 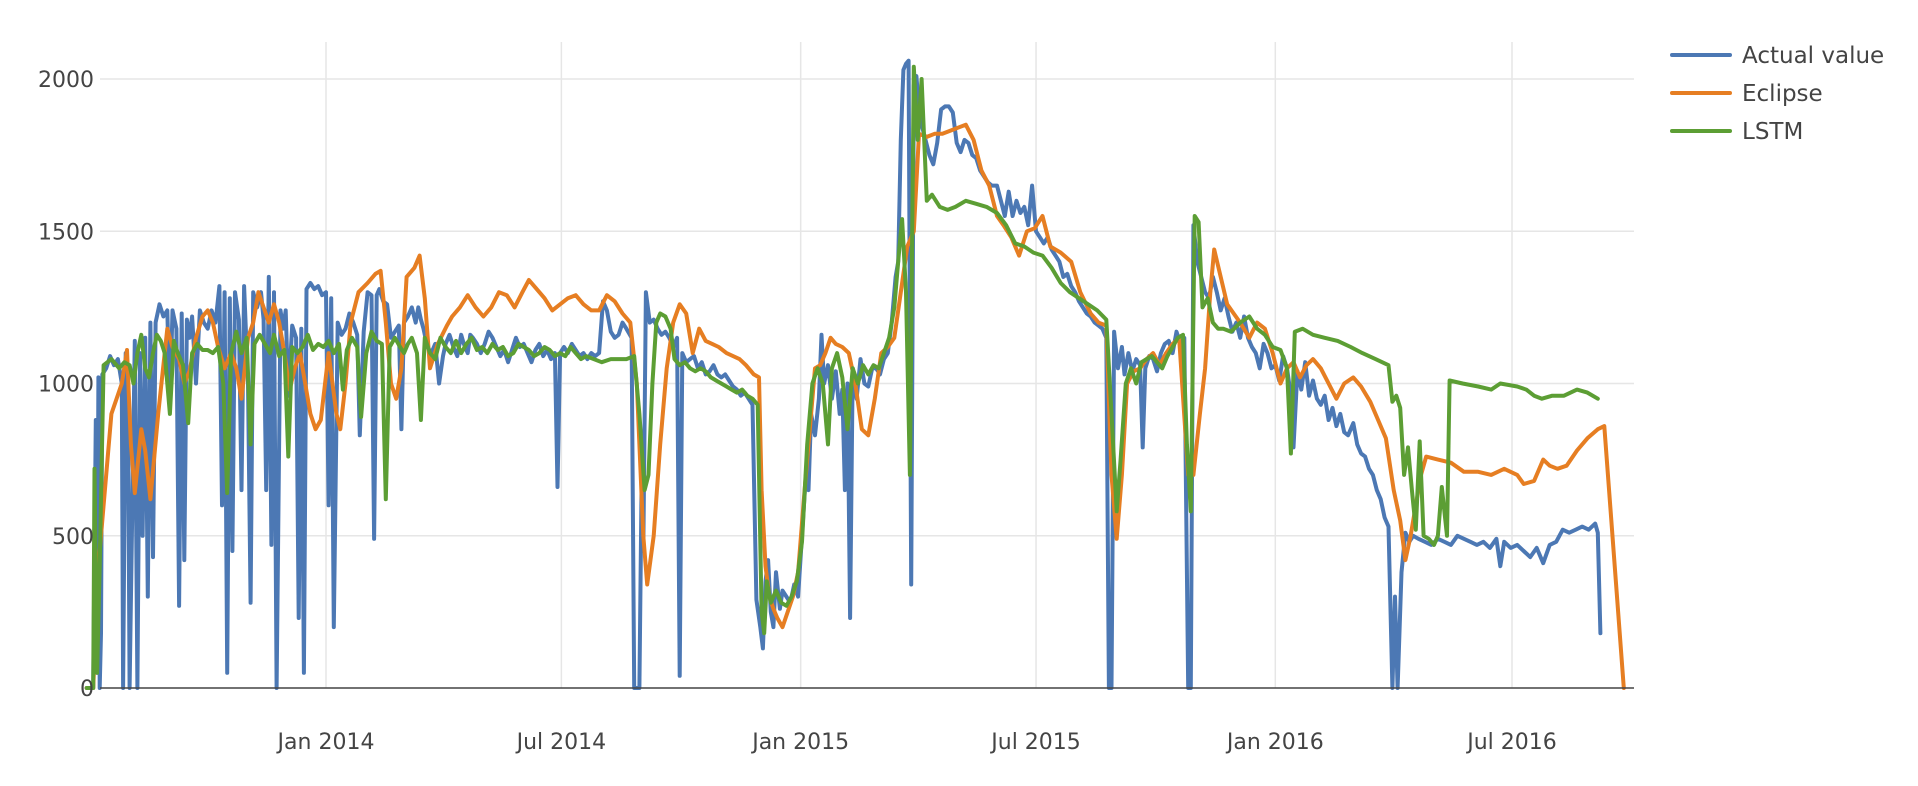 What do you see at coordinates (1772, 132) in the screenshot?
I see `legend-label: LSTM` at bounding box center [1772, 132].